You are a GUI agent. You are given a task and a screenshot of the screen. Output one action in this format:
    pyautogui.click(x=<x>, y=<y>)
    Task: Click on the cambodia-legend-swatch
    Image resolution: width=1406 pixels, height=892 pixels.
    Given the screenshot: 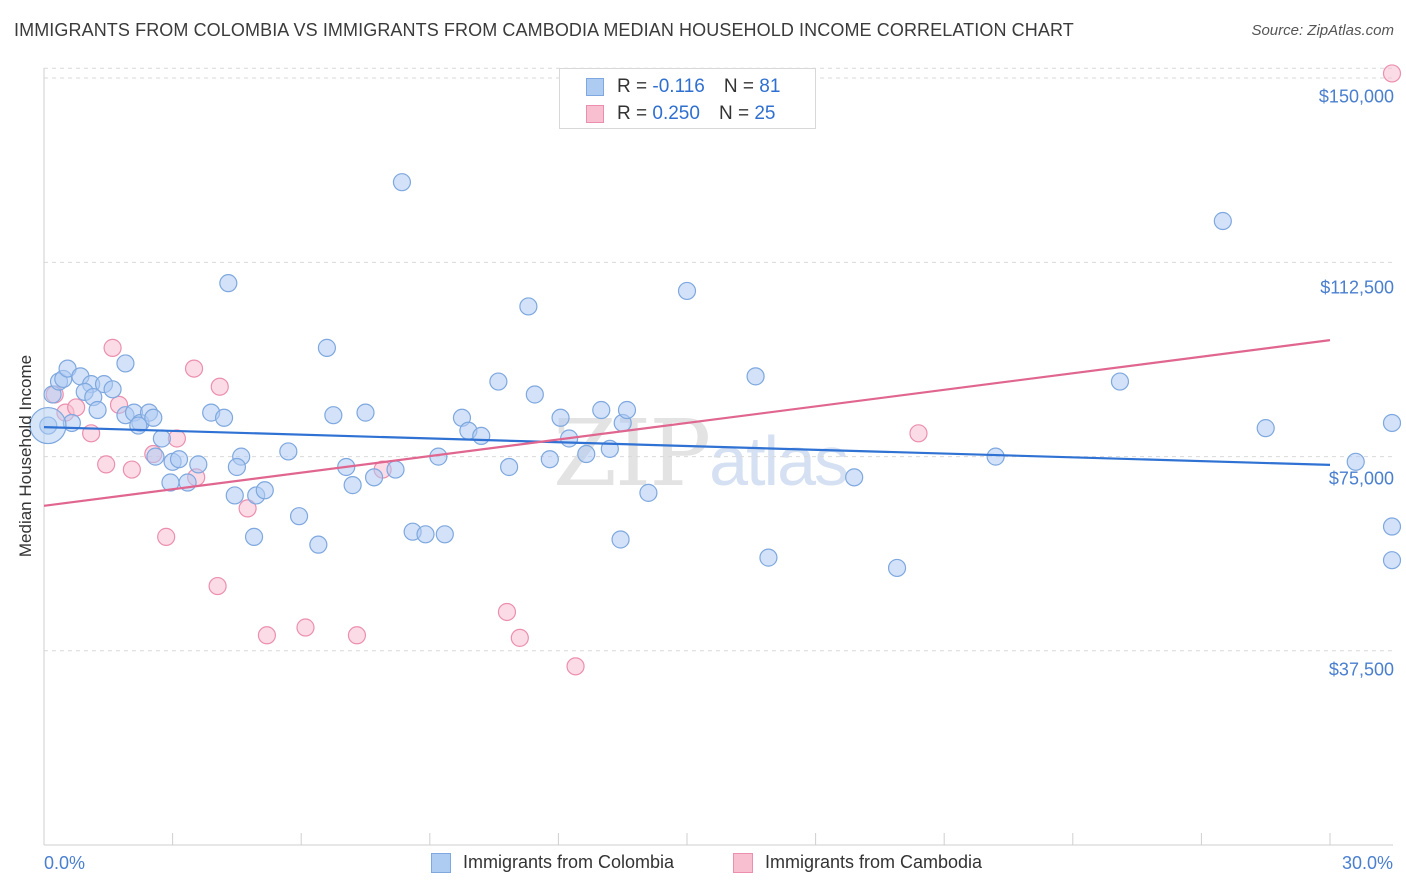 What is the action you would take?
    pyautogui.click(x=743, y=862)
    